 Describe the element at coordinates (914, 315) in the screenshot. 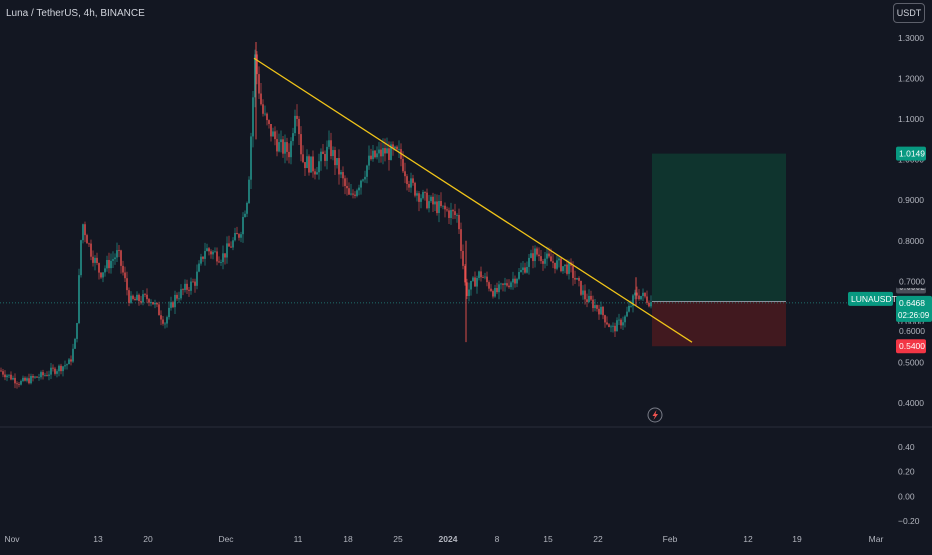

I see `svg-text: 02:26:09` at that location.